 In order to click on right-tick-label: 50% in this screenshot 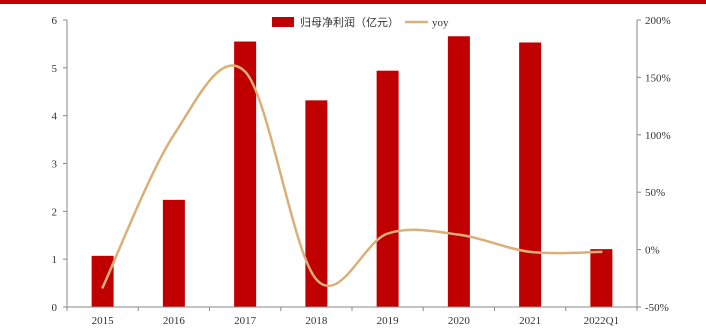, I will do `click(655, 193)`.